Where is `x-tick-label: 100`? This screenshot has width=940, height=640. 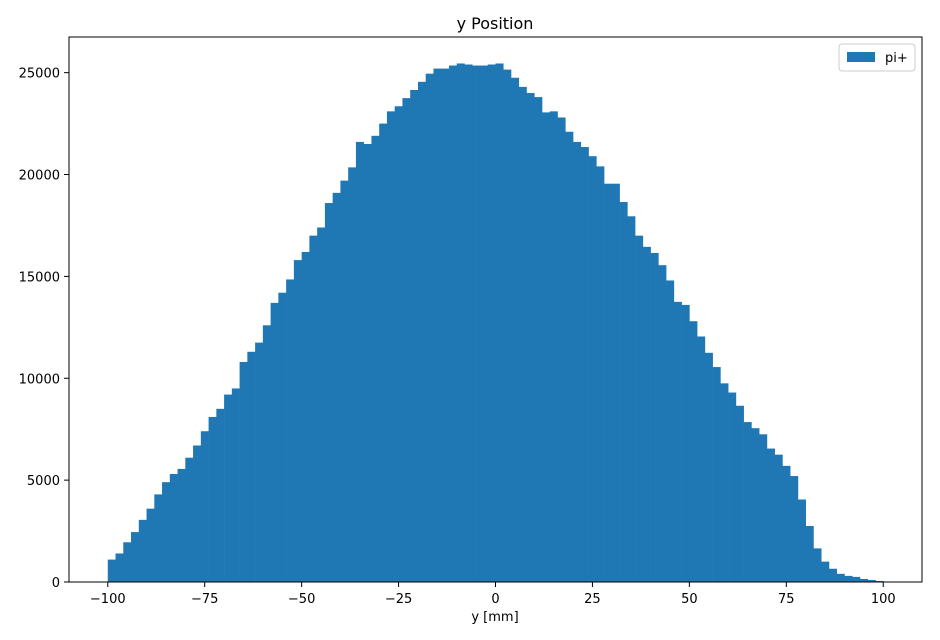
x-tick-label: 100 is located at coordinates (883, 599).